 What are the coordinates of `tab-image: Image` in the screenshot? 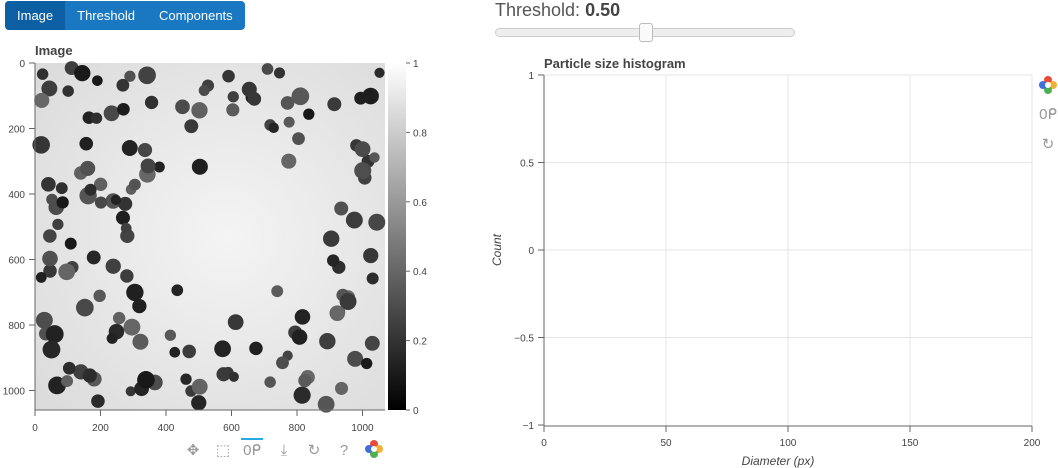 It's located at (35, 15).